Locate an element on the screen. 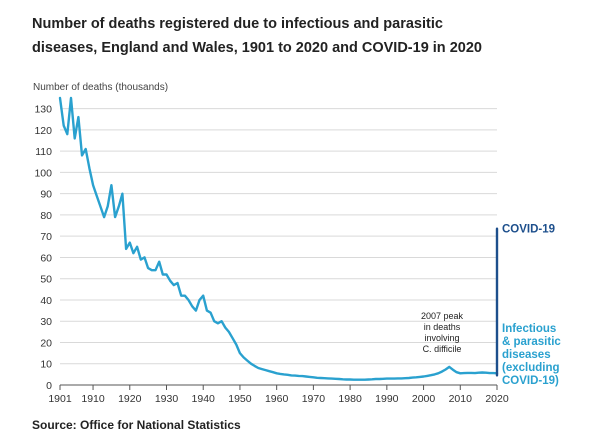 This screenshot has width=600, height=440. x-tick-label-1930: 1930 is located at coordinates (167, 399).